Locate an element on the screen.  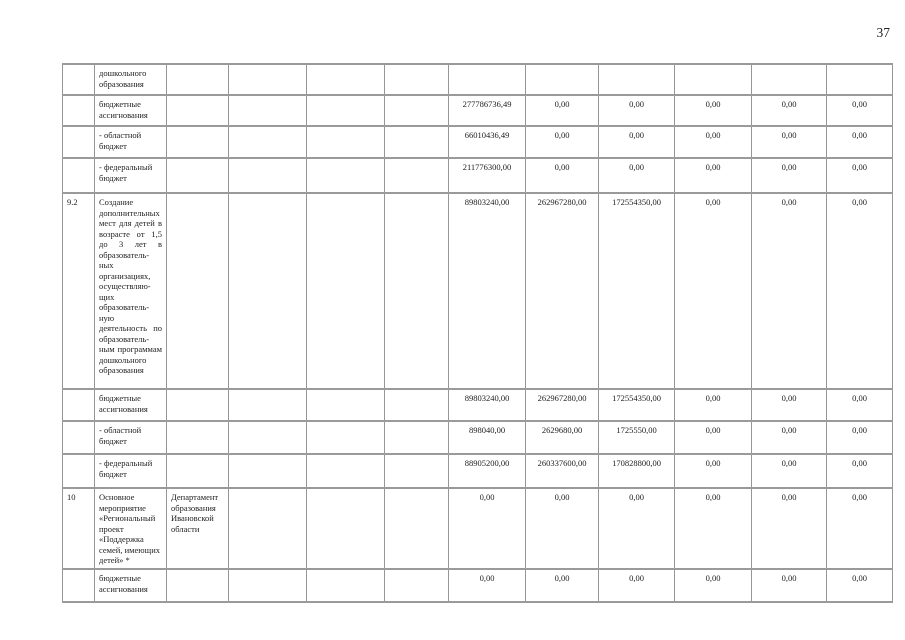
name-cell: - областной бюджет is located at coordinates (130, 142).